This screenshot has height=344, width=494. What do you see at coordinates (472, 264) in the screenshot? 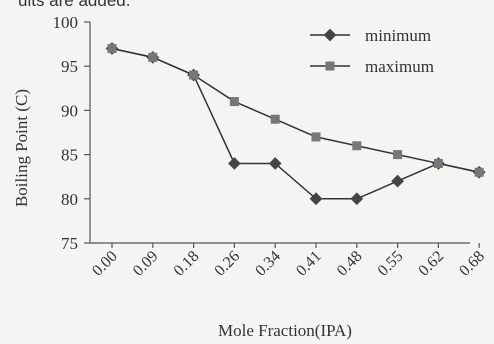
I see `x-tick-label: 0.68` at bounding box center [472, 264].